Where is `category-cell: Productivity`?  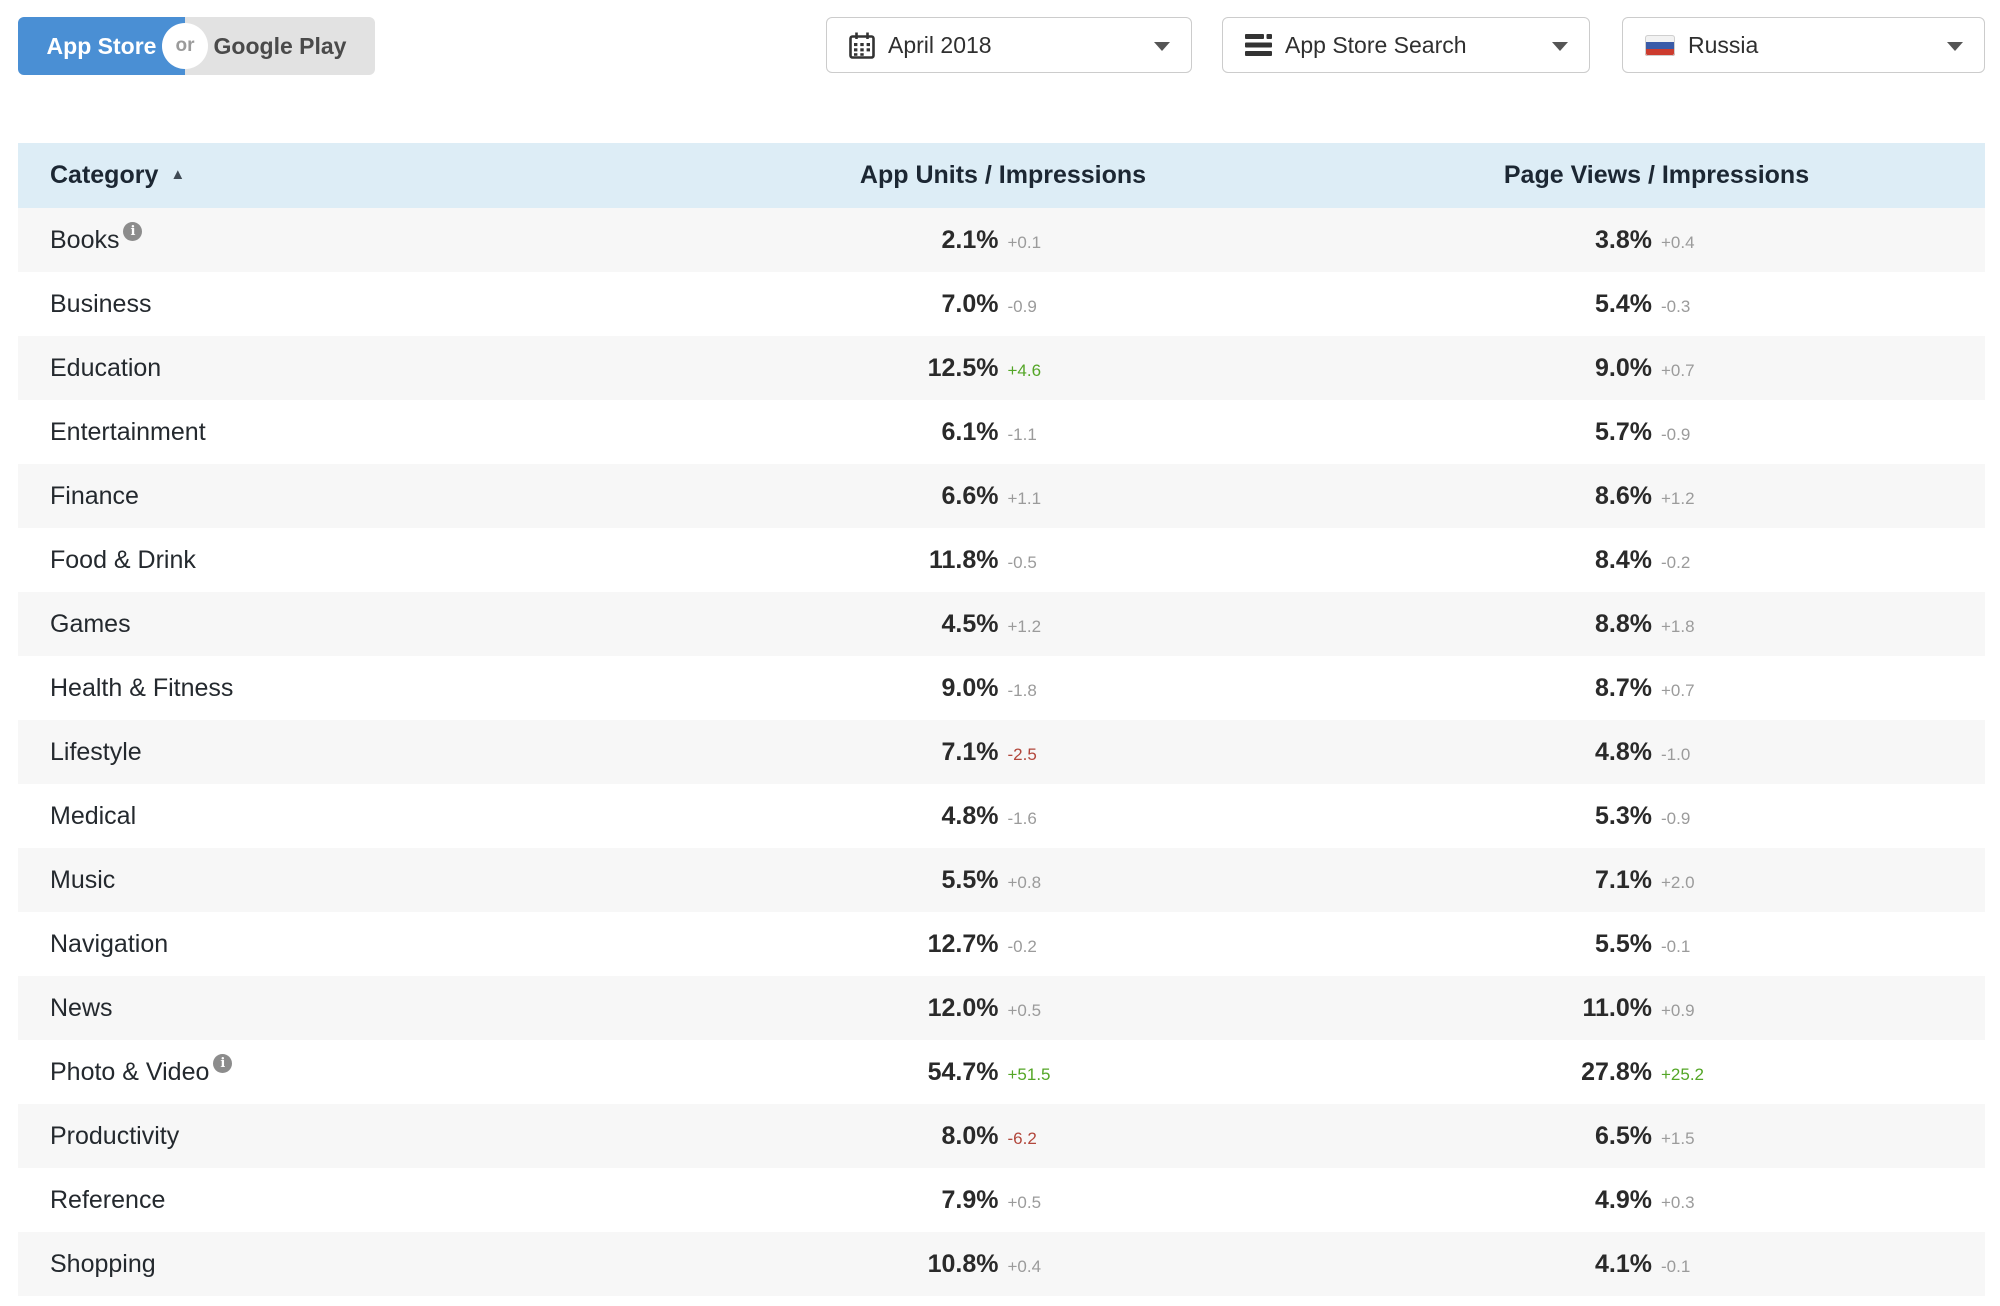 category-cell: Productivity is located at coordinates (348, 1136).